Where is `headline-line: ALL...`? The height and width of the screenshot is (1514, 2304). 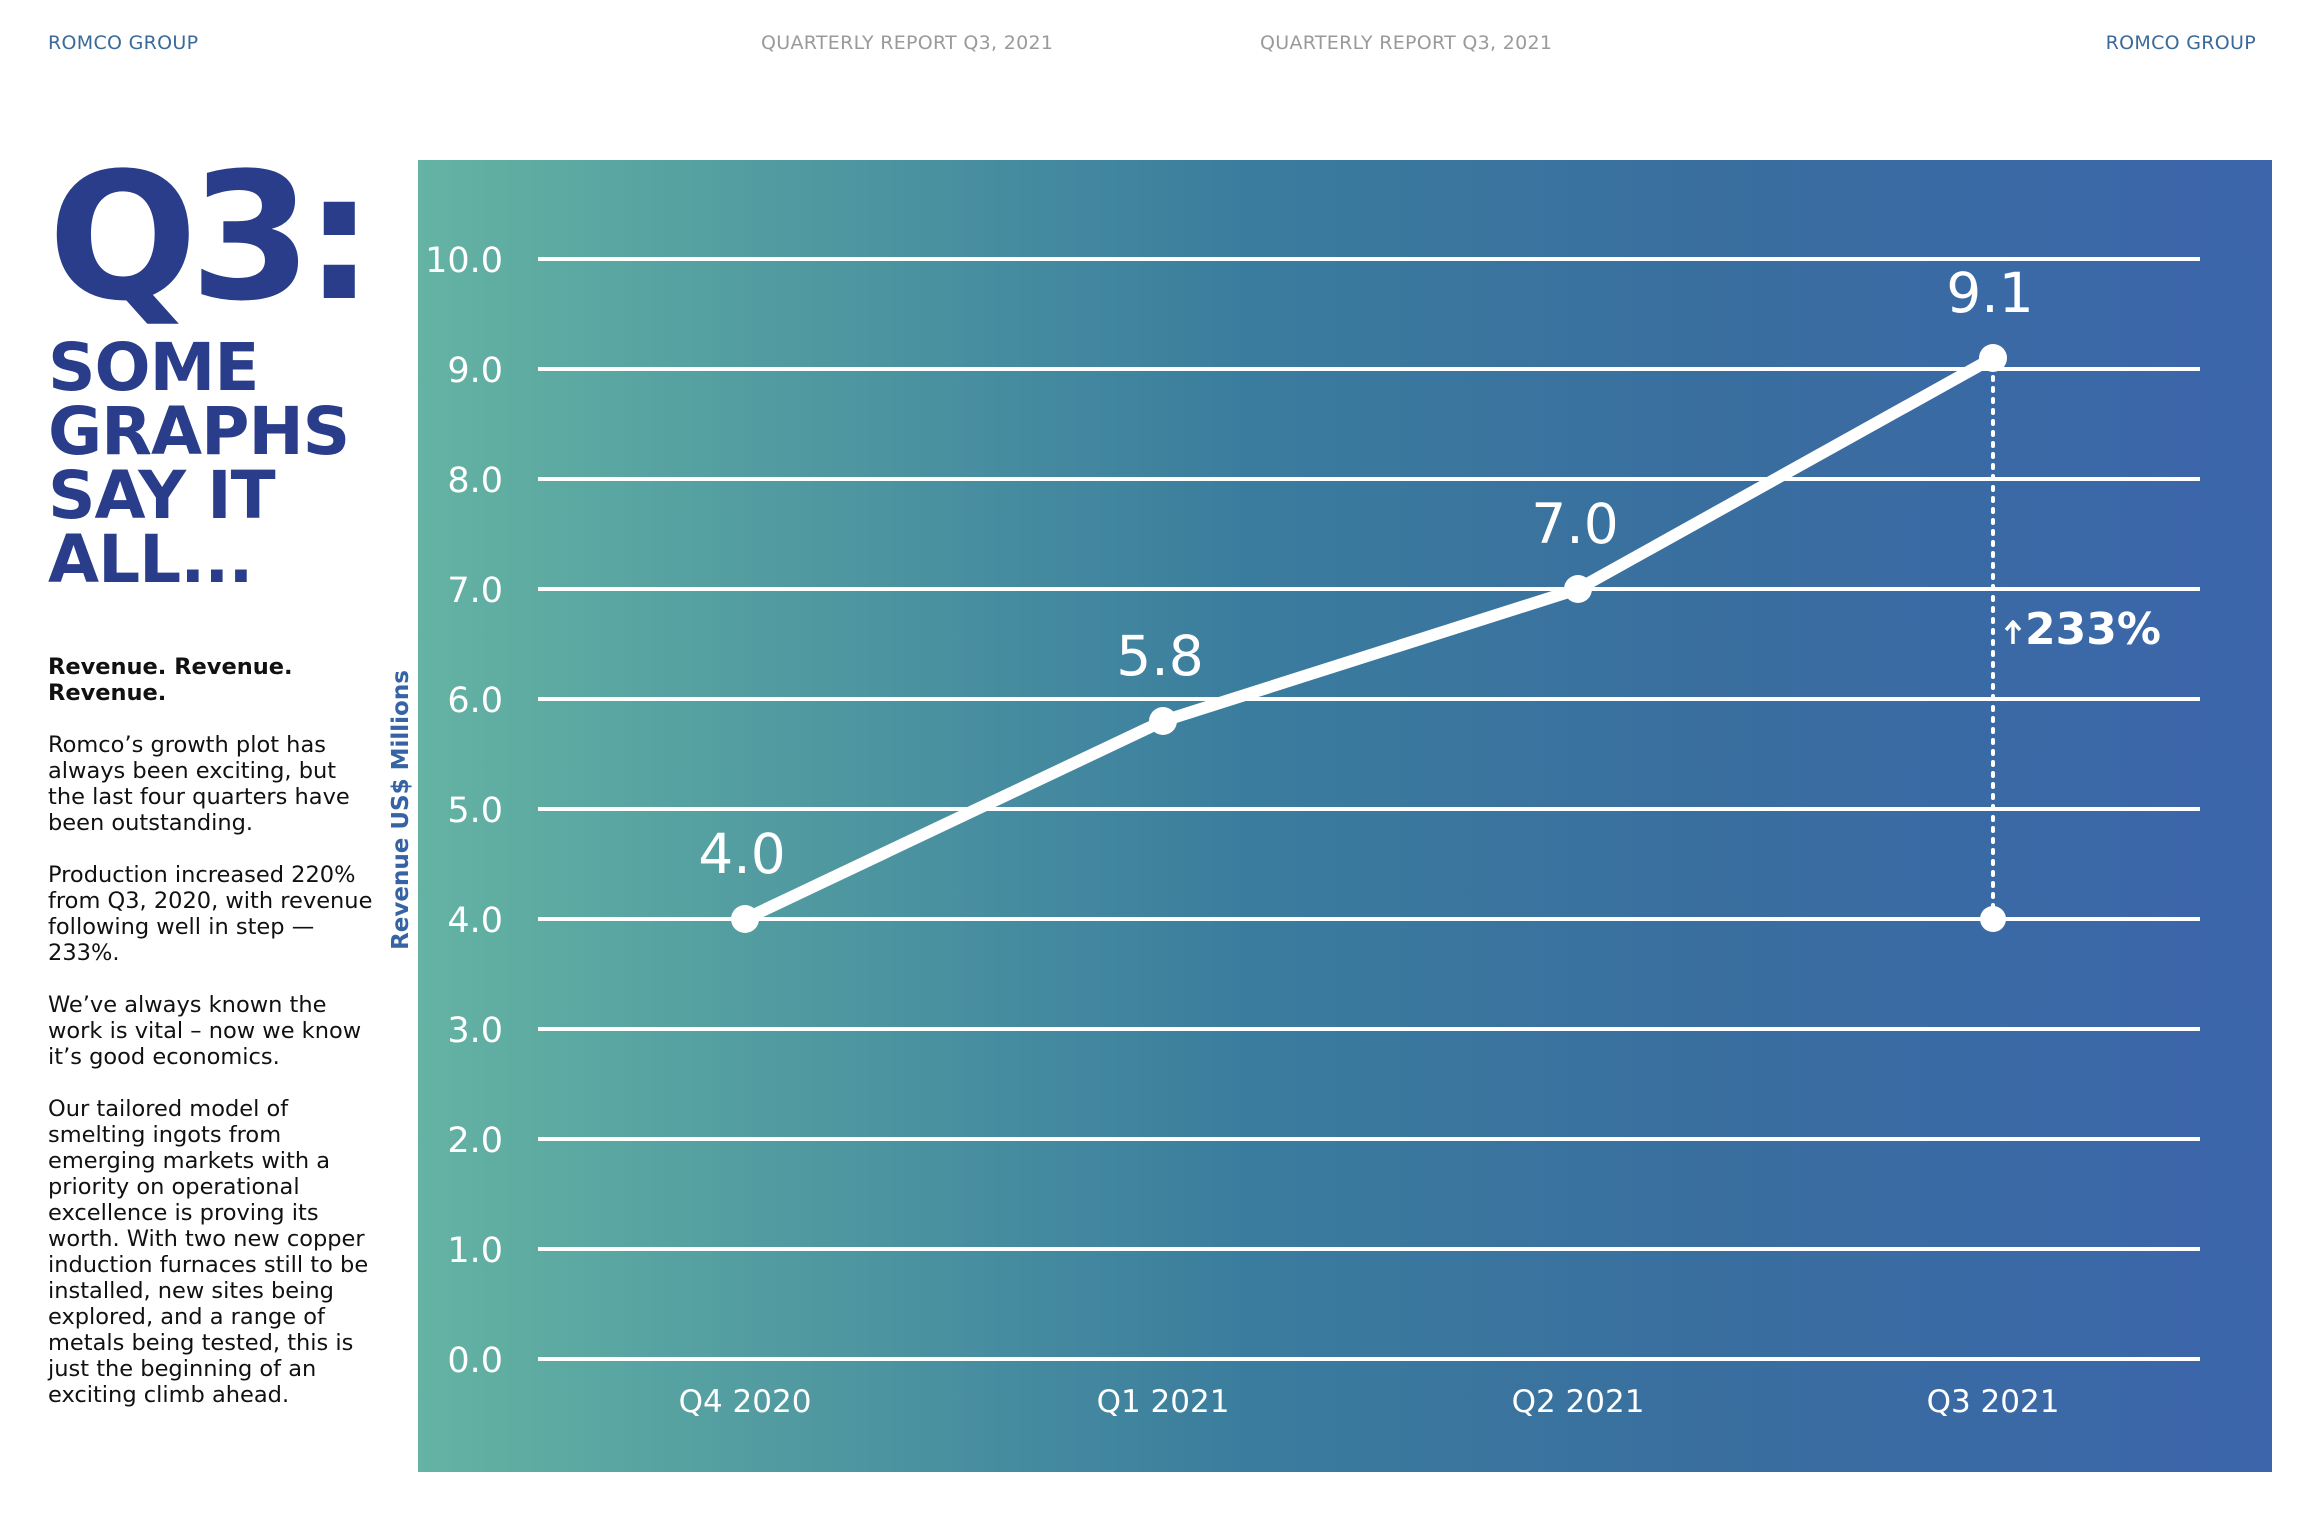
headline-line: ALL... is located at coordinates (150, 559).